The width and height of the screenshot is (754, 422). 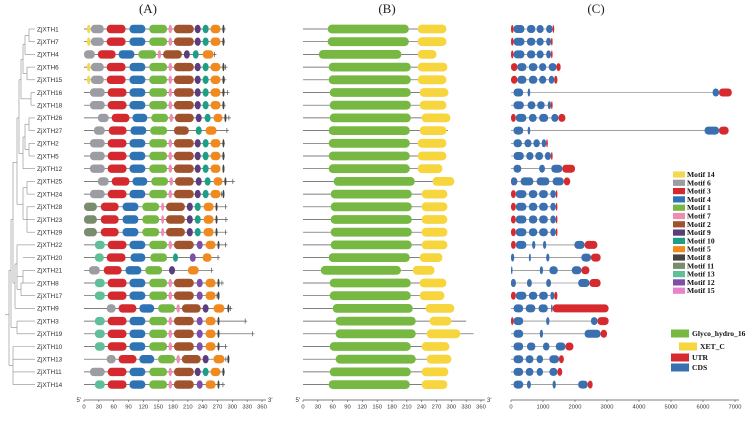 I want to click on gene-label: ZjXTH6, so click(x=48, y=67).